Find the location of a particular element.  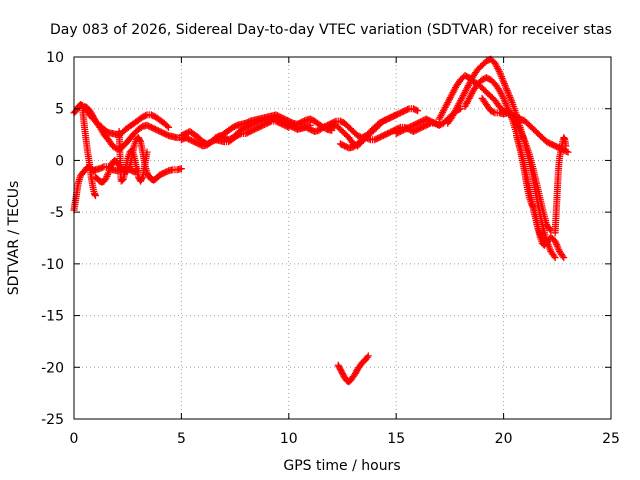

y-tick-label: -5 is located at coordinates (57, 213).